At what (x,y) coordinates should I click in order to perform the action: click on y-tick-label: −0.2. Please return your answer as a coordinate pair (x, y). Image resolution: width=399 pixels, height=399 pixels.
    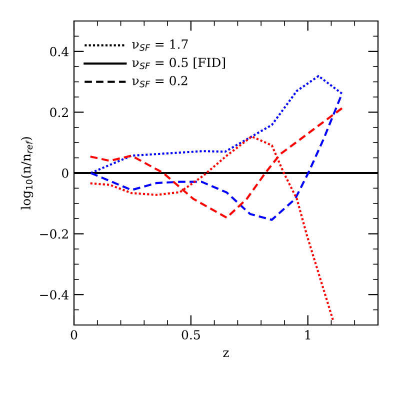
    Looking at the image, I should click on (54, 234).